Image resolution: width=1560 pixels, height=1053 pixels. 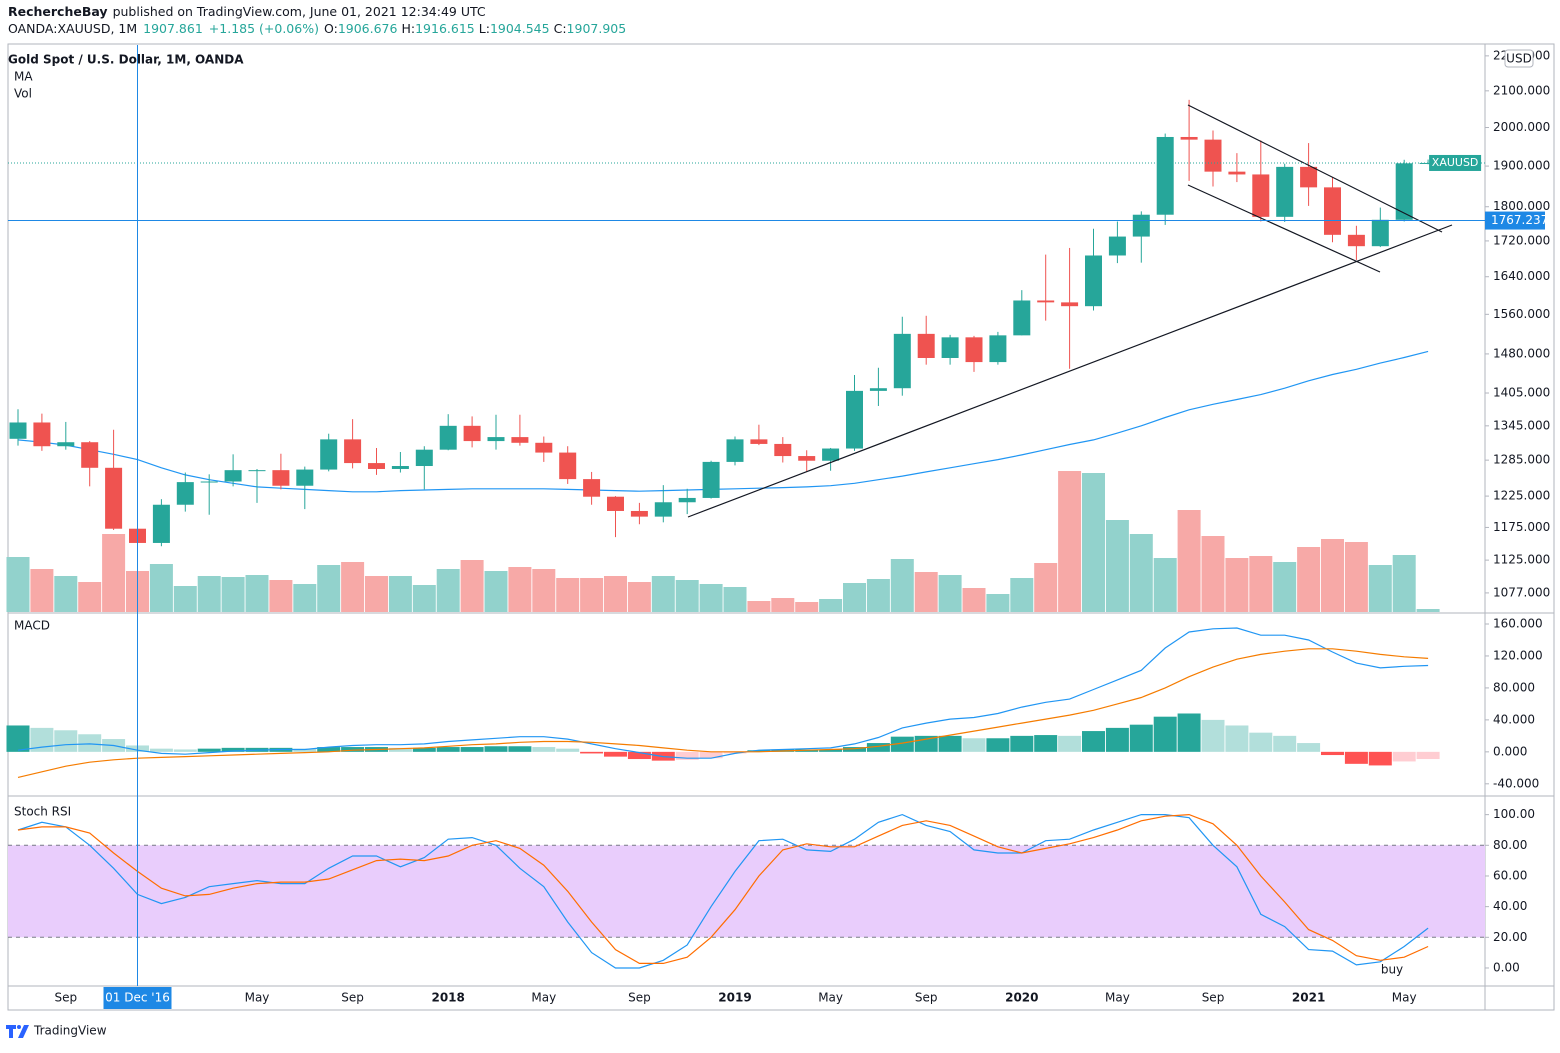 I want to click on annotation: buy, so click(x=1392, y=970).